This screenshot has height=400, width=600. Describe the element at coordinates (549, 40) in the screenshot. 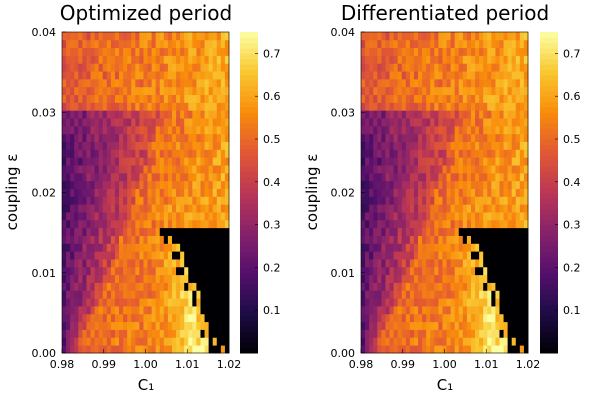

I see `colorbar-segment` at that location.